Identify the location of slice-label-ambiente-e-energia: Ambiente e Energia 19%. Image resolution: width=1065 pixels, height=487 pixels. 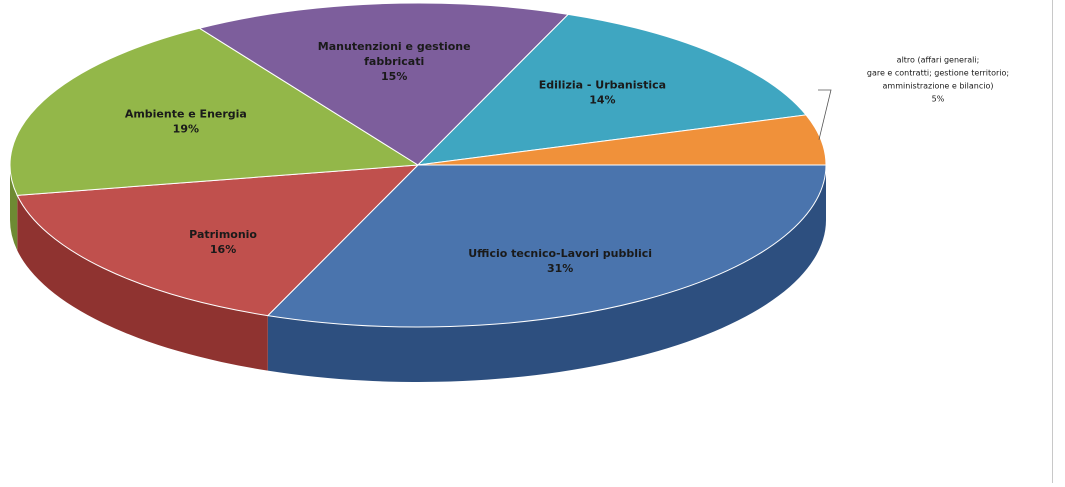
(186, 122).